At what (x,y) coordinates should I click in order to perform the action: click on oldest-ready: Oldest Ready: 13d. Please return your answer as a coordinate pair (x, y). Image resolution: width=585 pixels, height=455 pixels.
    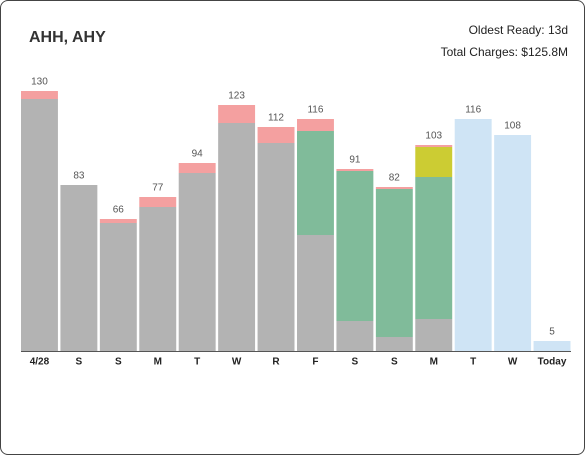
    Looking at the image, I should click on (518, 30).